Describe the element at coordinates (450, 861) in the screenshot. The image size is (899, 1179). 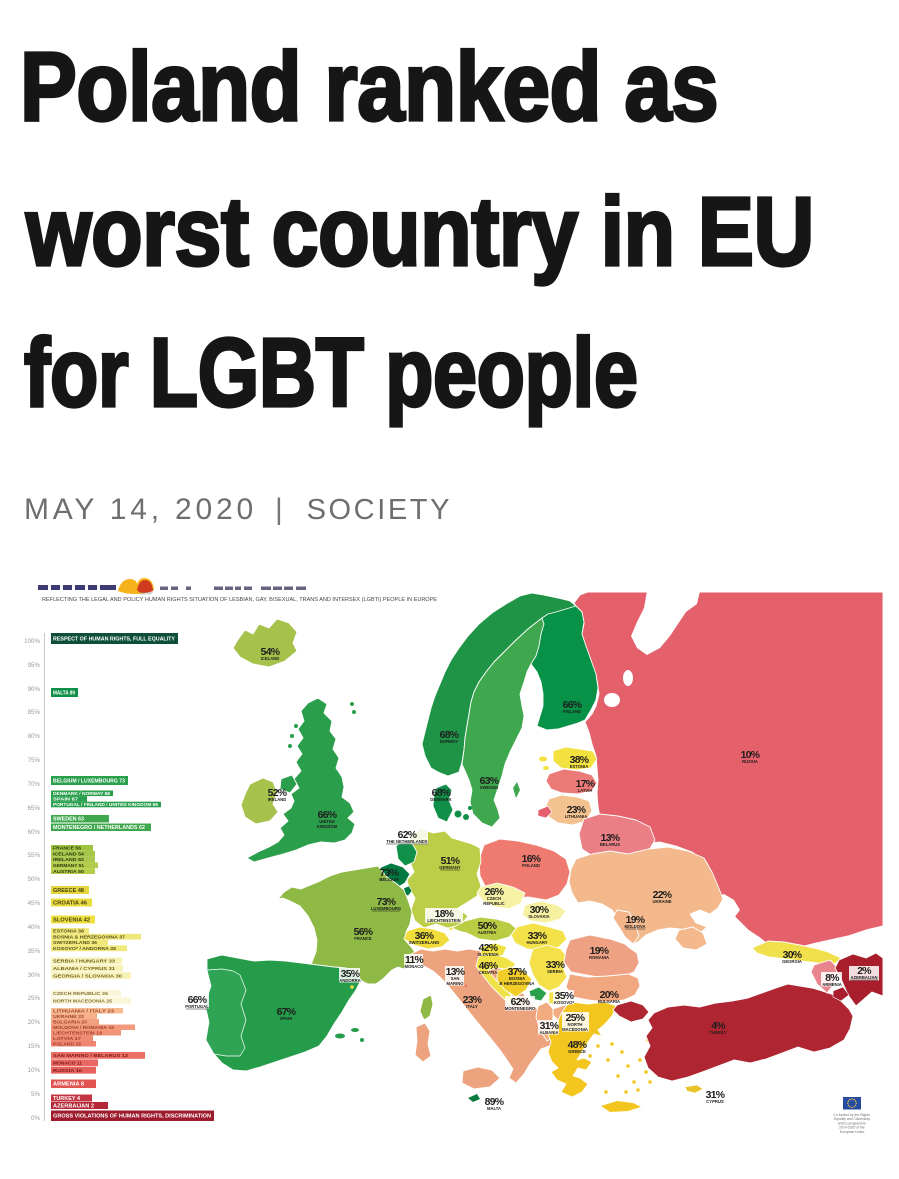
I see `svg-text: 51%` at that location.